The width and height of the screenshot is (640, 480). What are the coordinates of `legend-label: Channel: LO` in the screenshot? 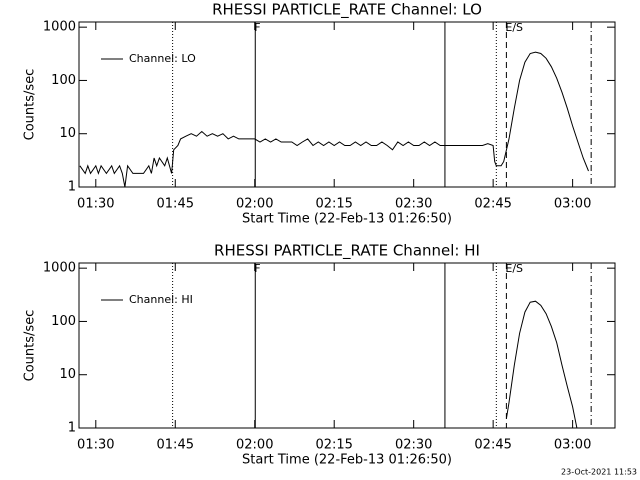 It's located at (162, 58).